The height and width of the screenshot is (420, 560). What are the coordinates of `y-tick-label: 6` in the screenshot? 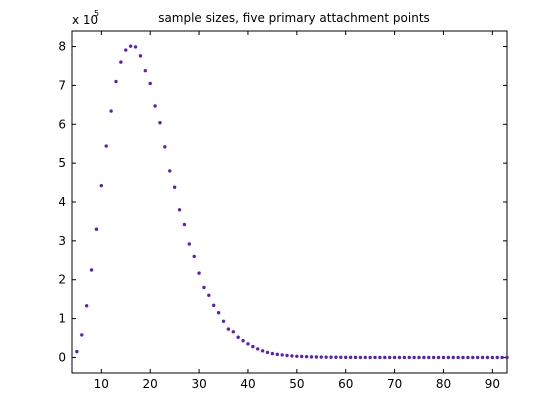 It's located at (62, 124).